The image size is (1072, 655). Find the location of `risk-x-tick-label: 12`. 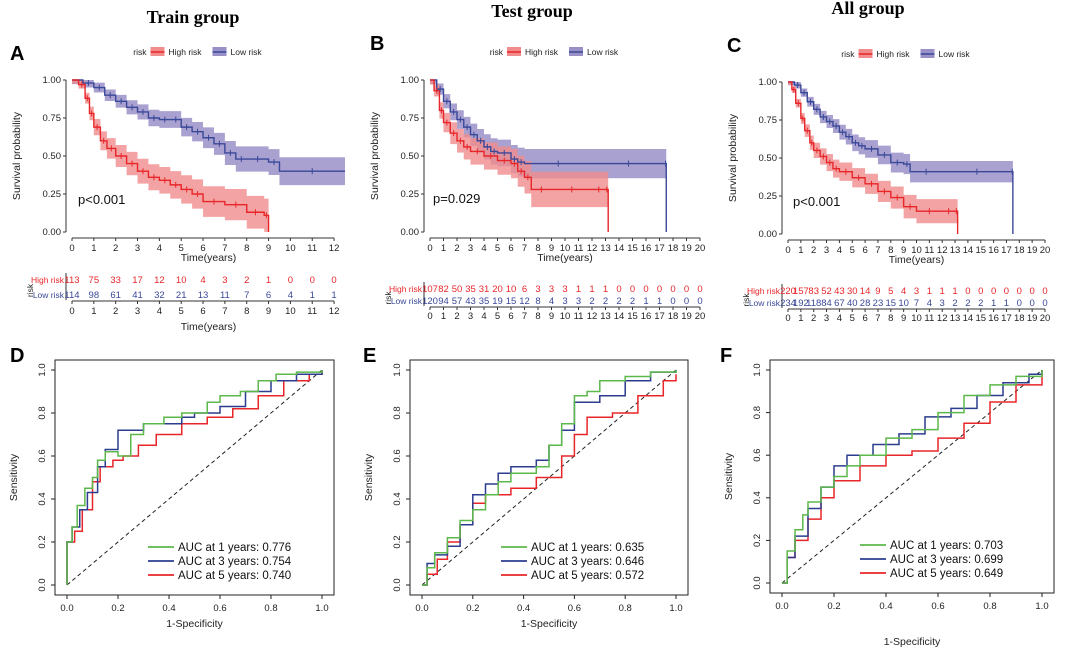

risk-x-tick-label: 12 is located at coordinates (942, 318).